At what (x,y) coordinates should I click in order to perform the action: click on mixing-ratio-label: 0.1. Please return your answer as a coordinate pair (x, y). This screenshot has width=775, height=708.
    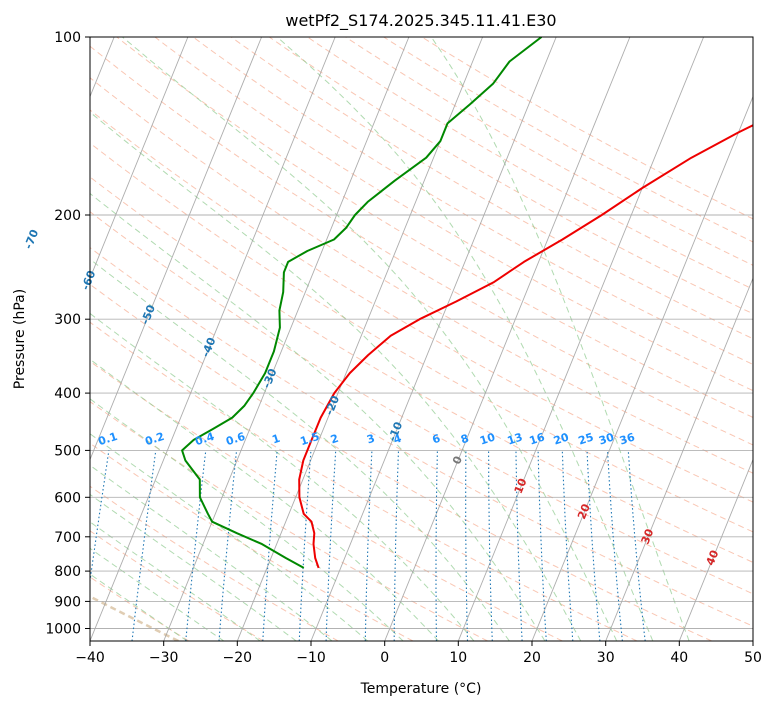
    Looking at the image, I should click on (108, 439).